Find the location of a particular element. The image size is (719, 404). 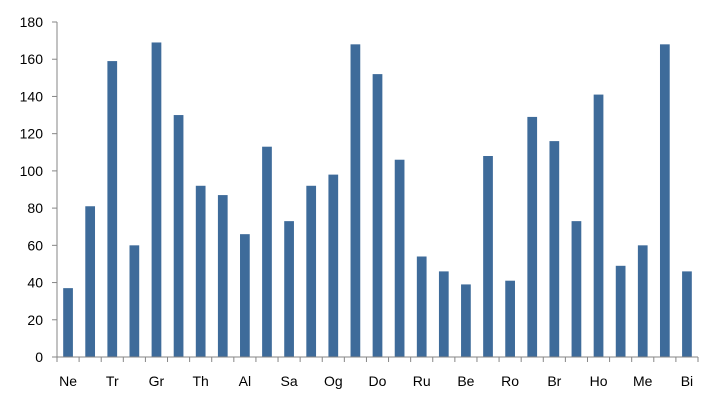

x-tick-label: Gr is located at coordinates (157, 381).